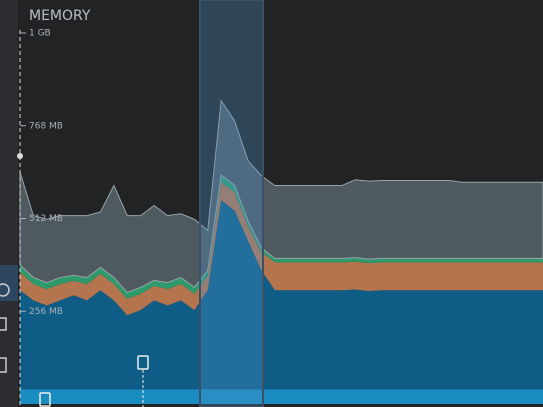 This screenshot has width=543, height=407. I want to click on icon-gauge, so click(5, 290).